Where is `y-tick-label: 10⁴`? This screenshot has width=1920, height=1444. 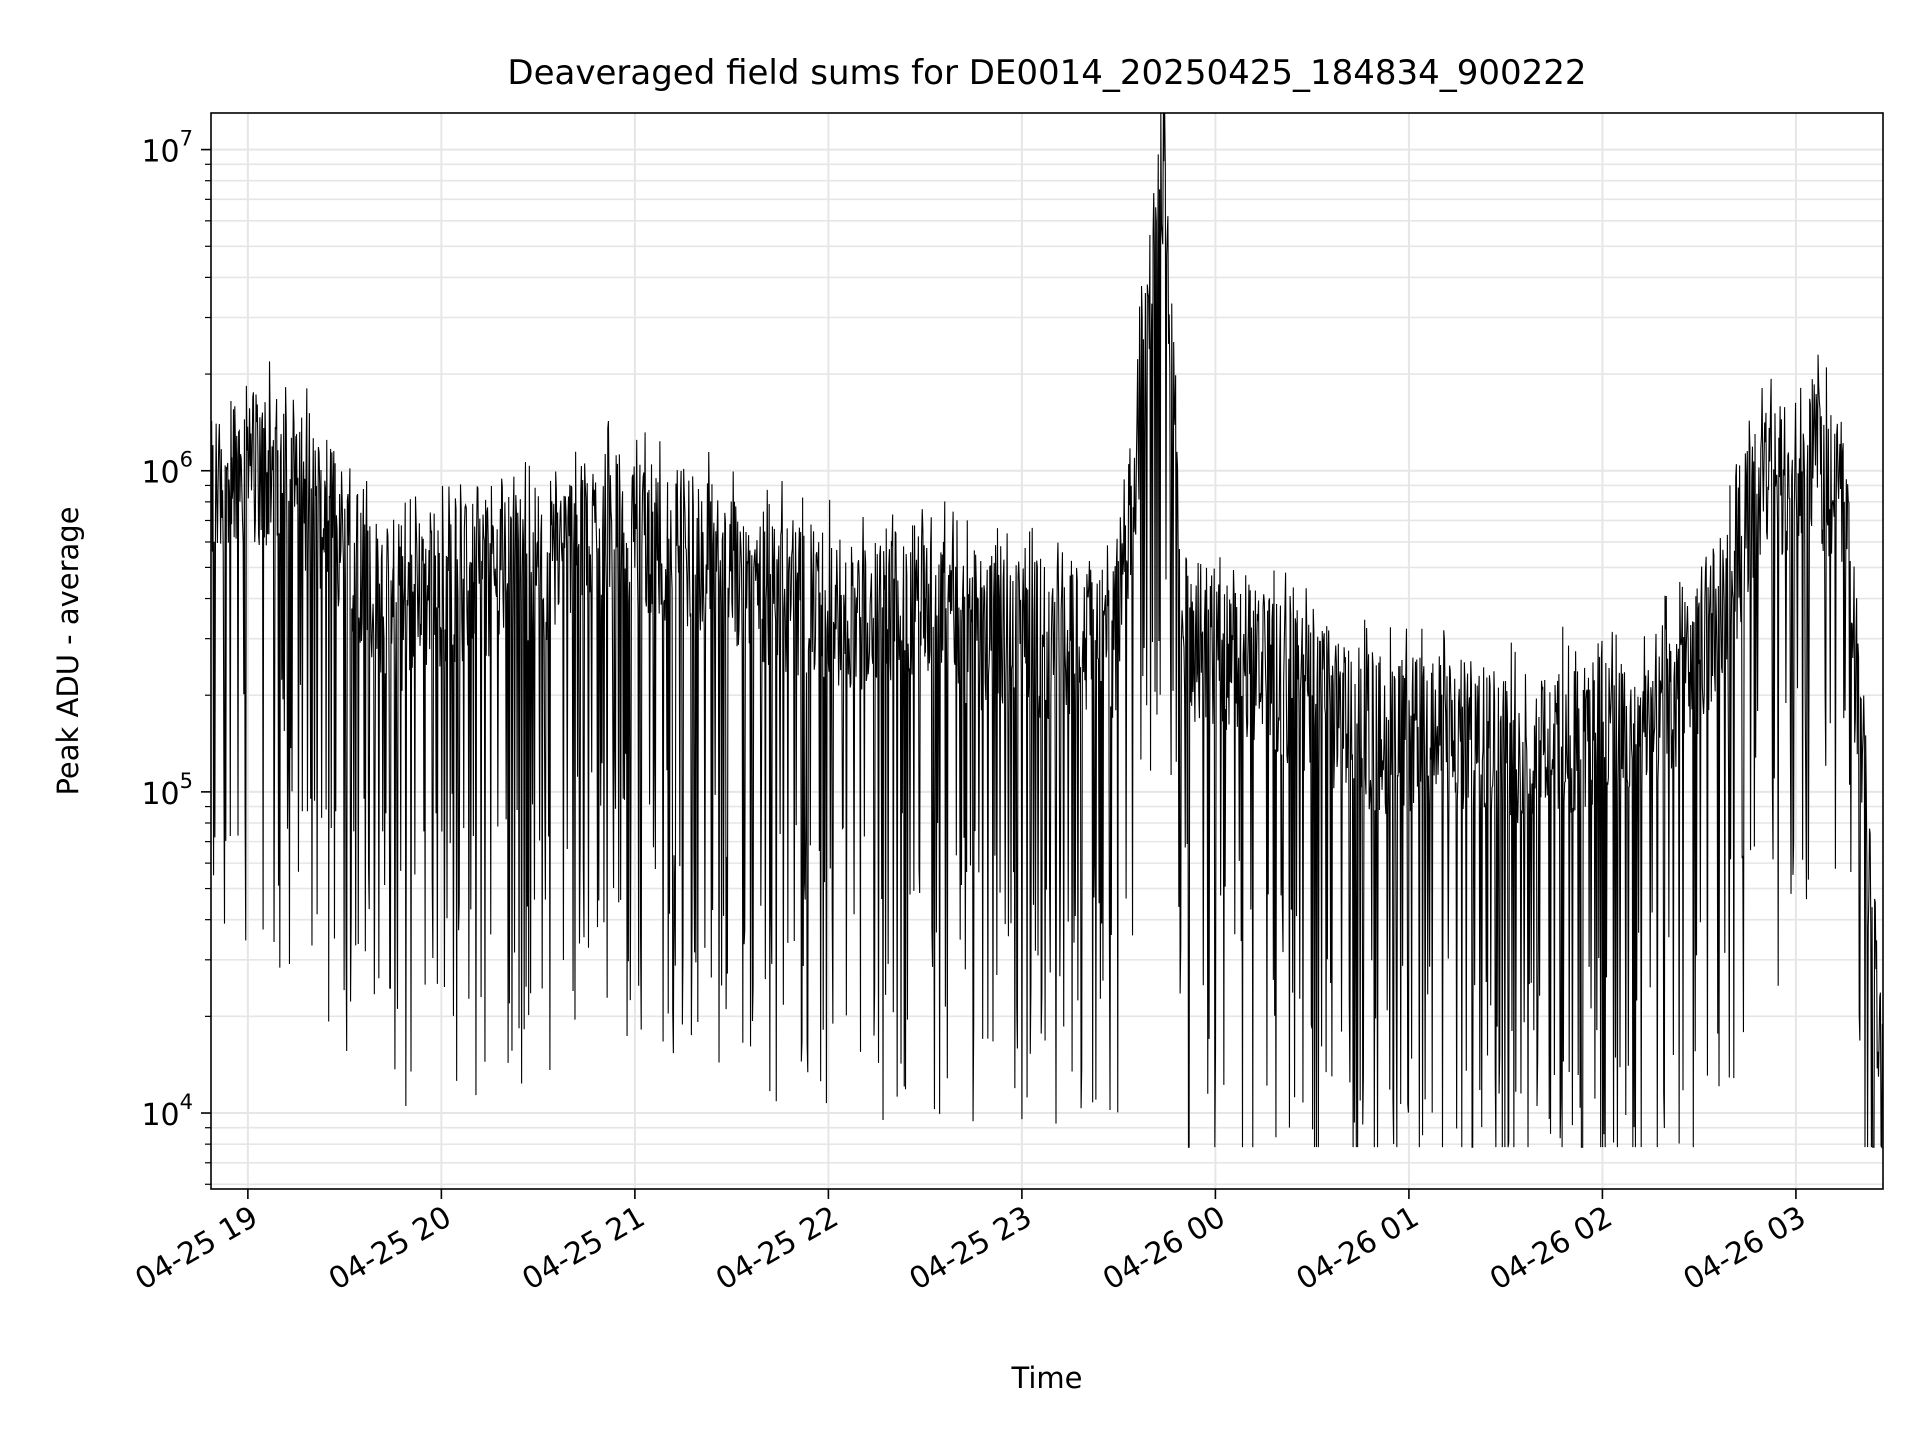
y-tick-label: 10⁴ is located at coordinates (167, 1111).